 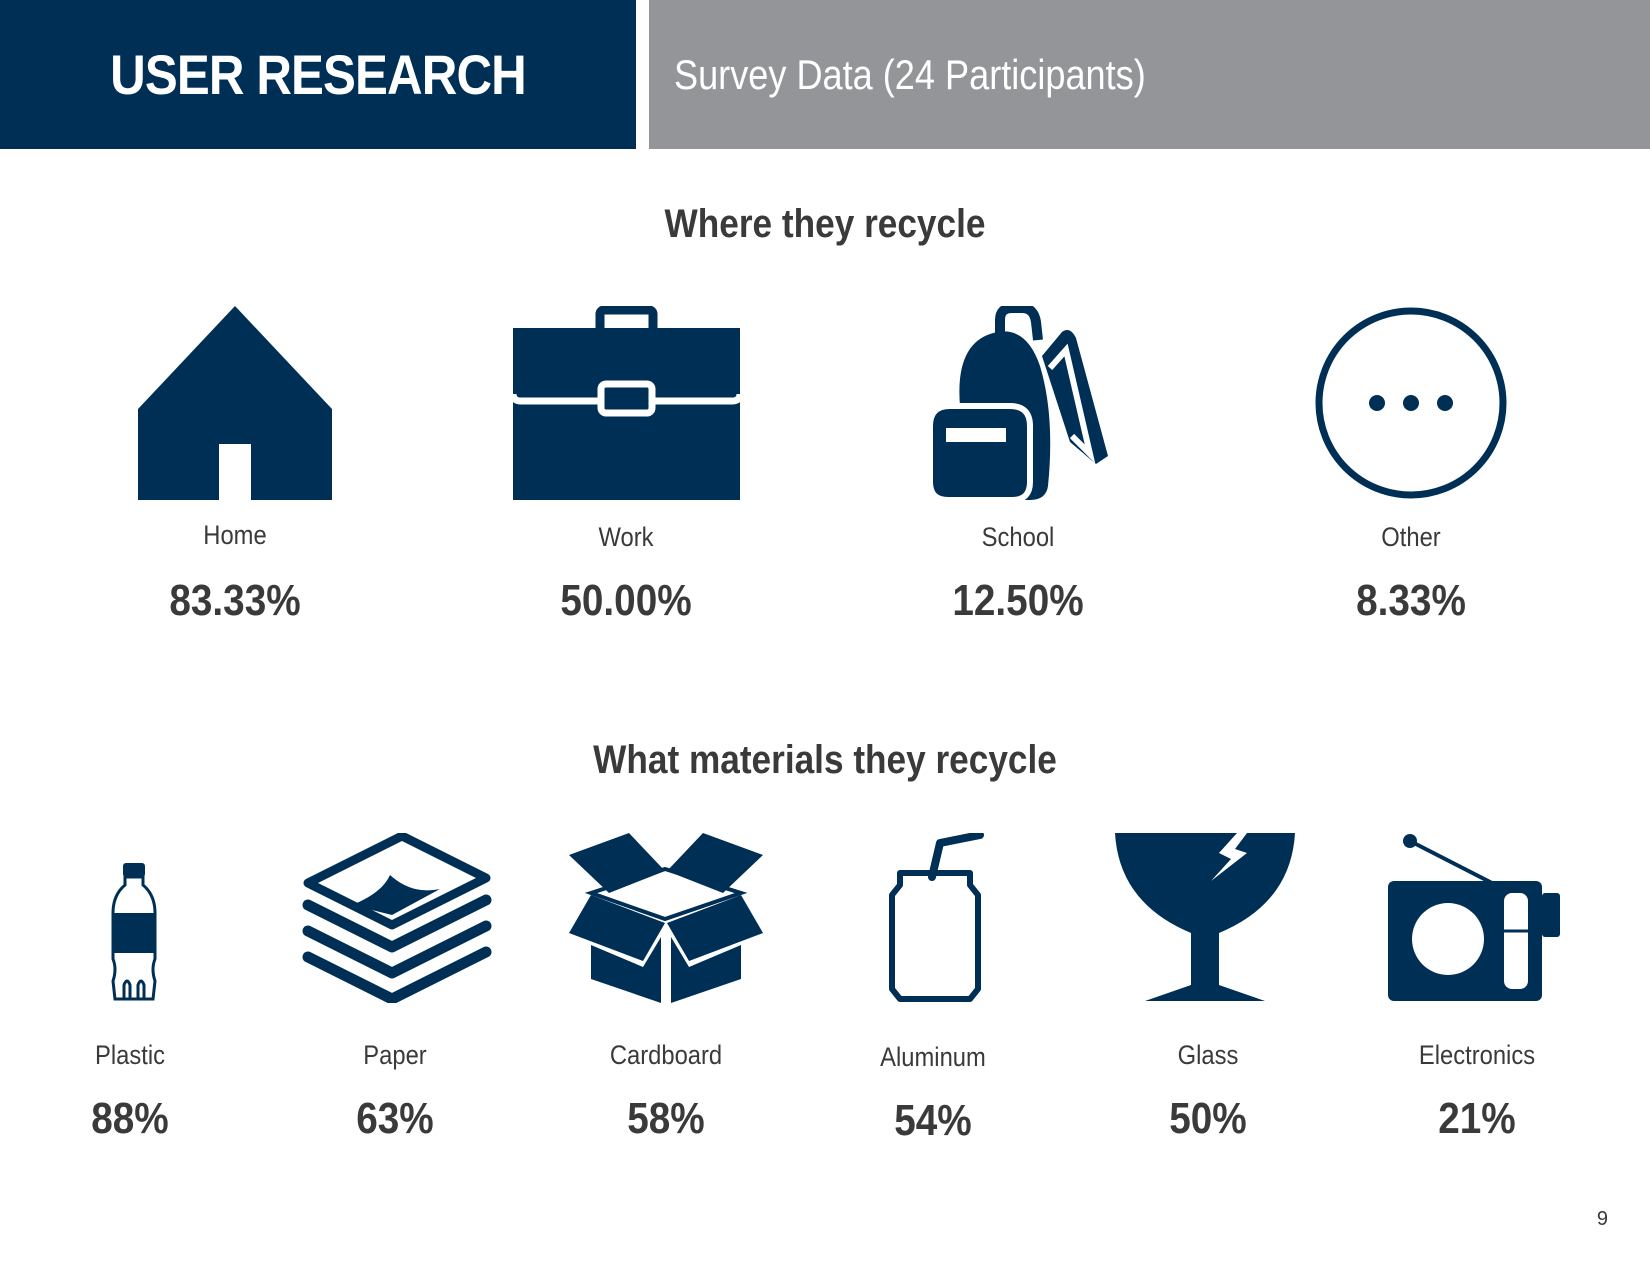 I want to click on material-label-glass: Glass, so click(x=1208, y=1055).